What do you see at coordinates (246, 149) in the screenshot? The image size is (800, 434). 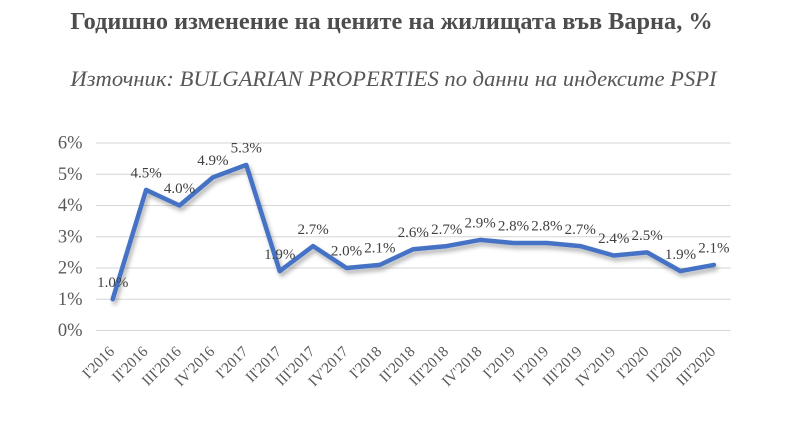 I see `svg-text: 5.3%` at bounding box center [246, 149].